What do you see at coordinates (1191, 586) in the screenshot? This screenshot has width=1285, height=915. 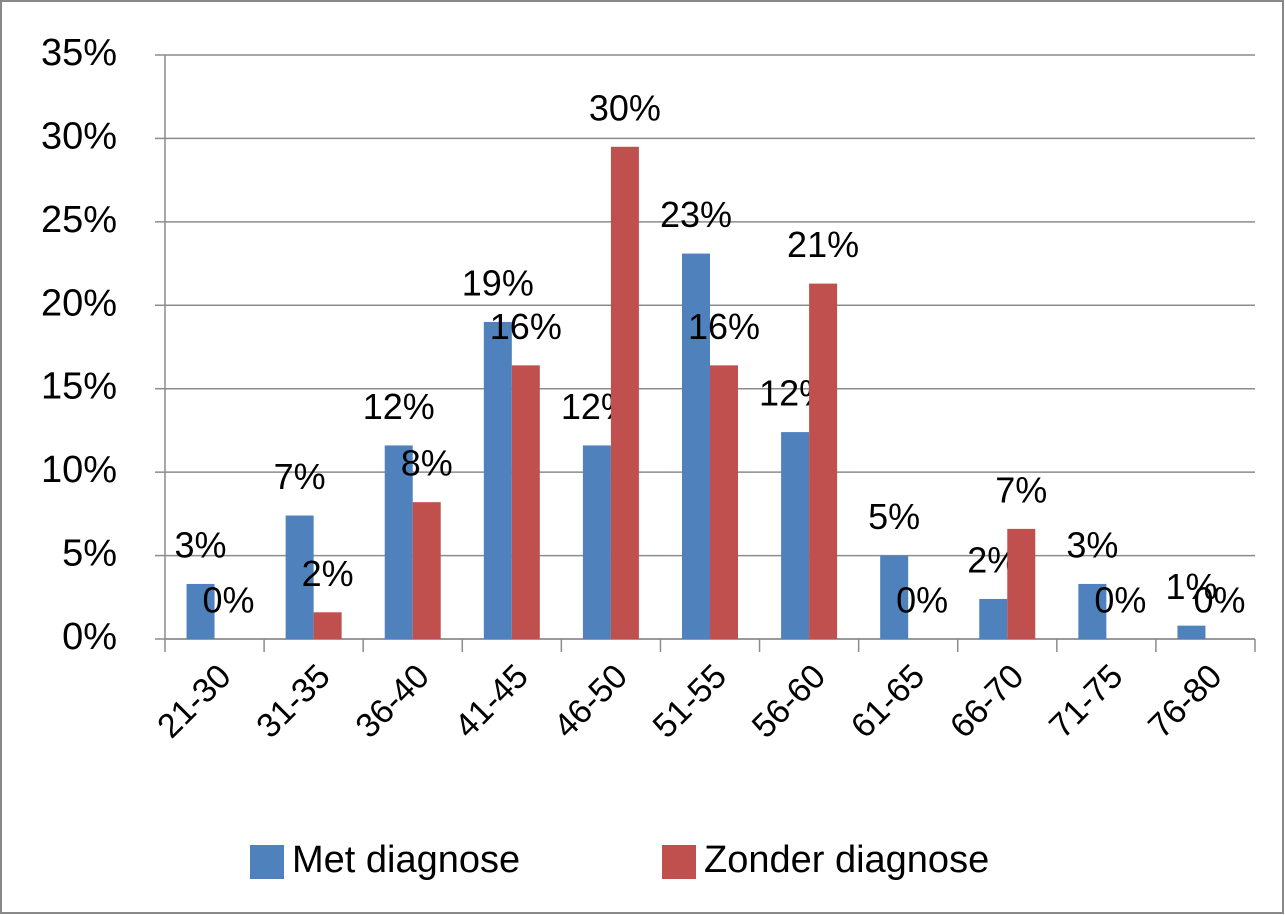 I see `data-label: 1%` at bounding box center [1191, 586].